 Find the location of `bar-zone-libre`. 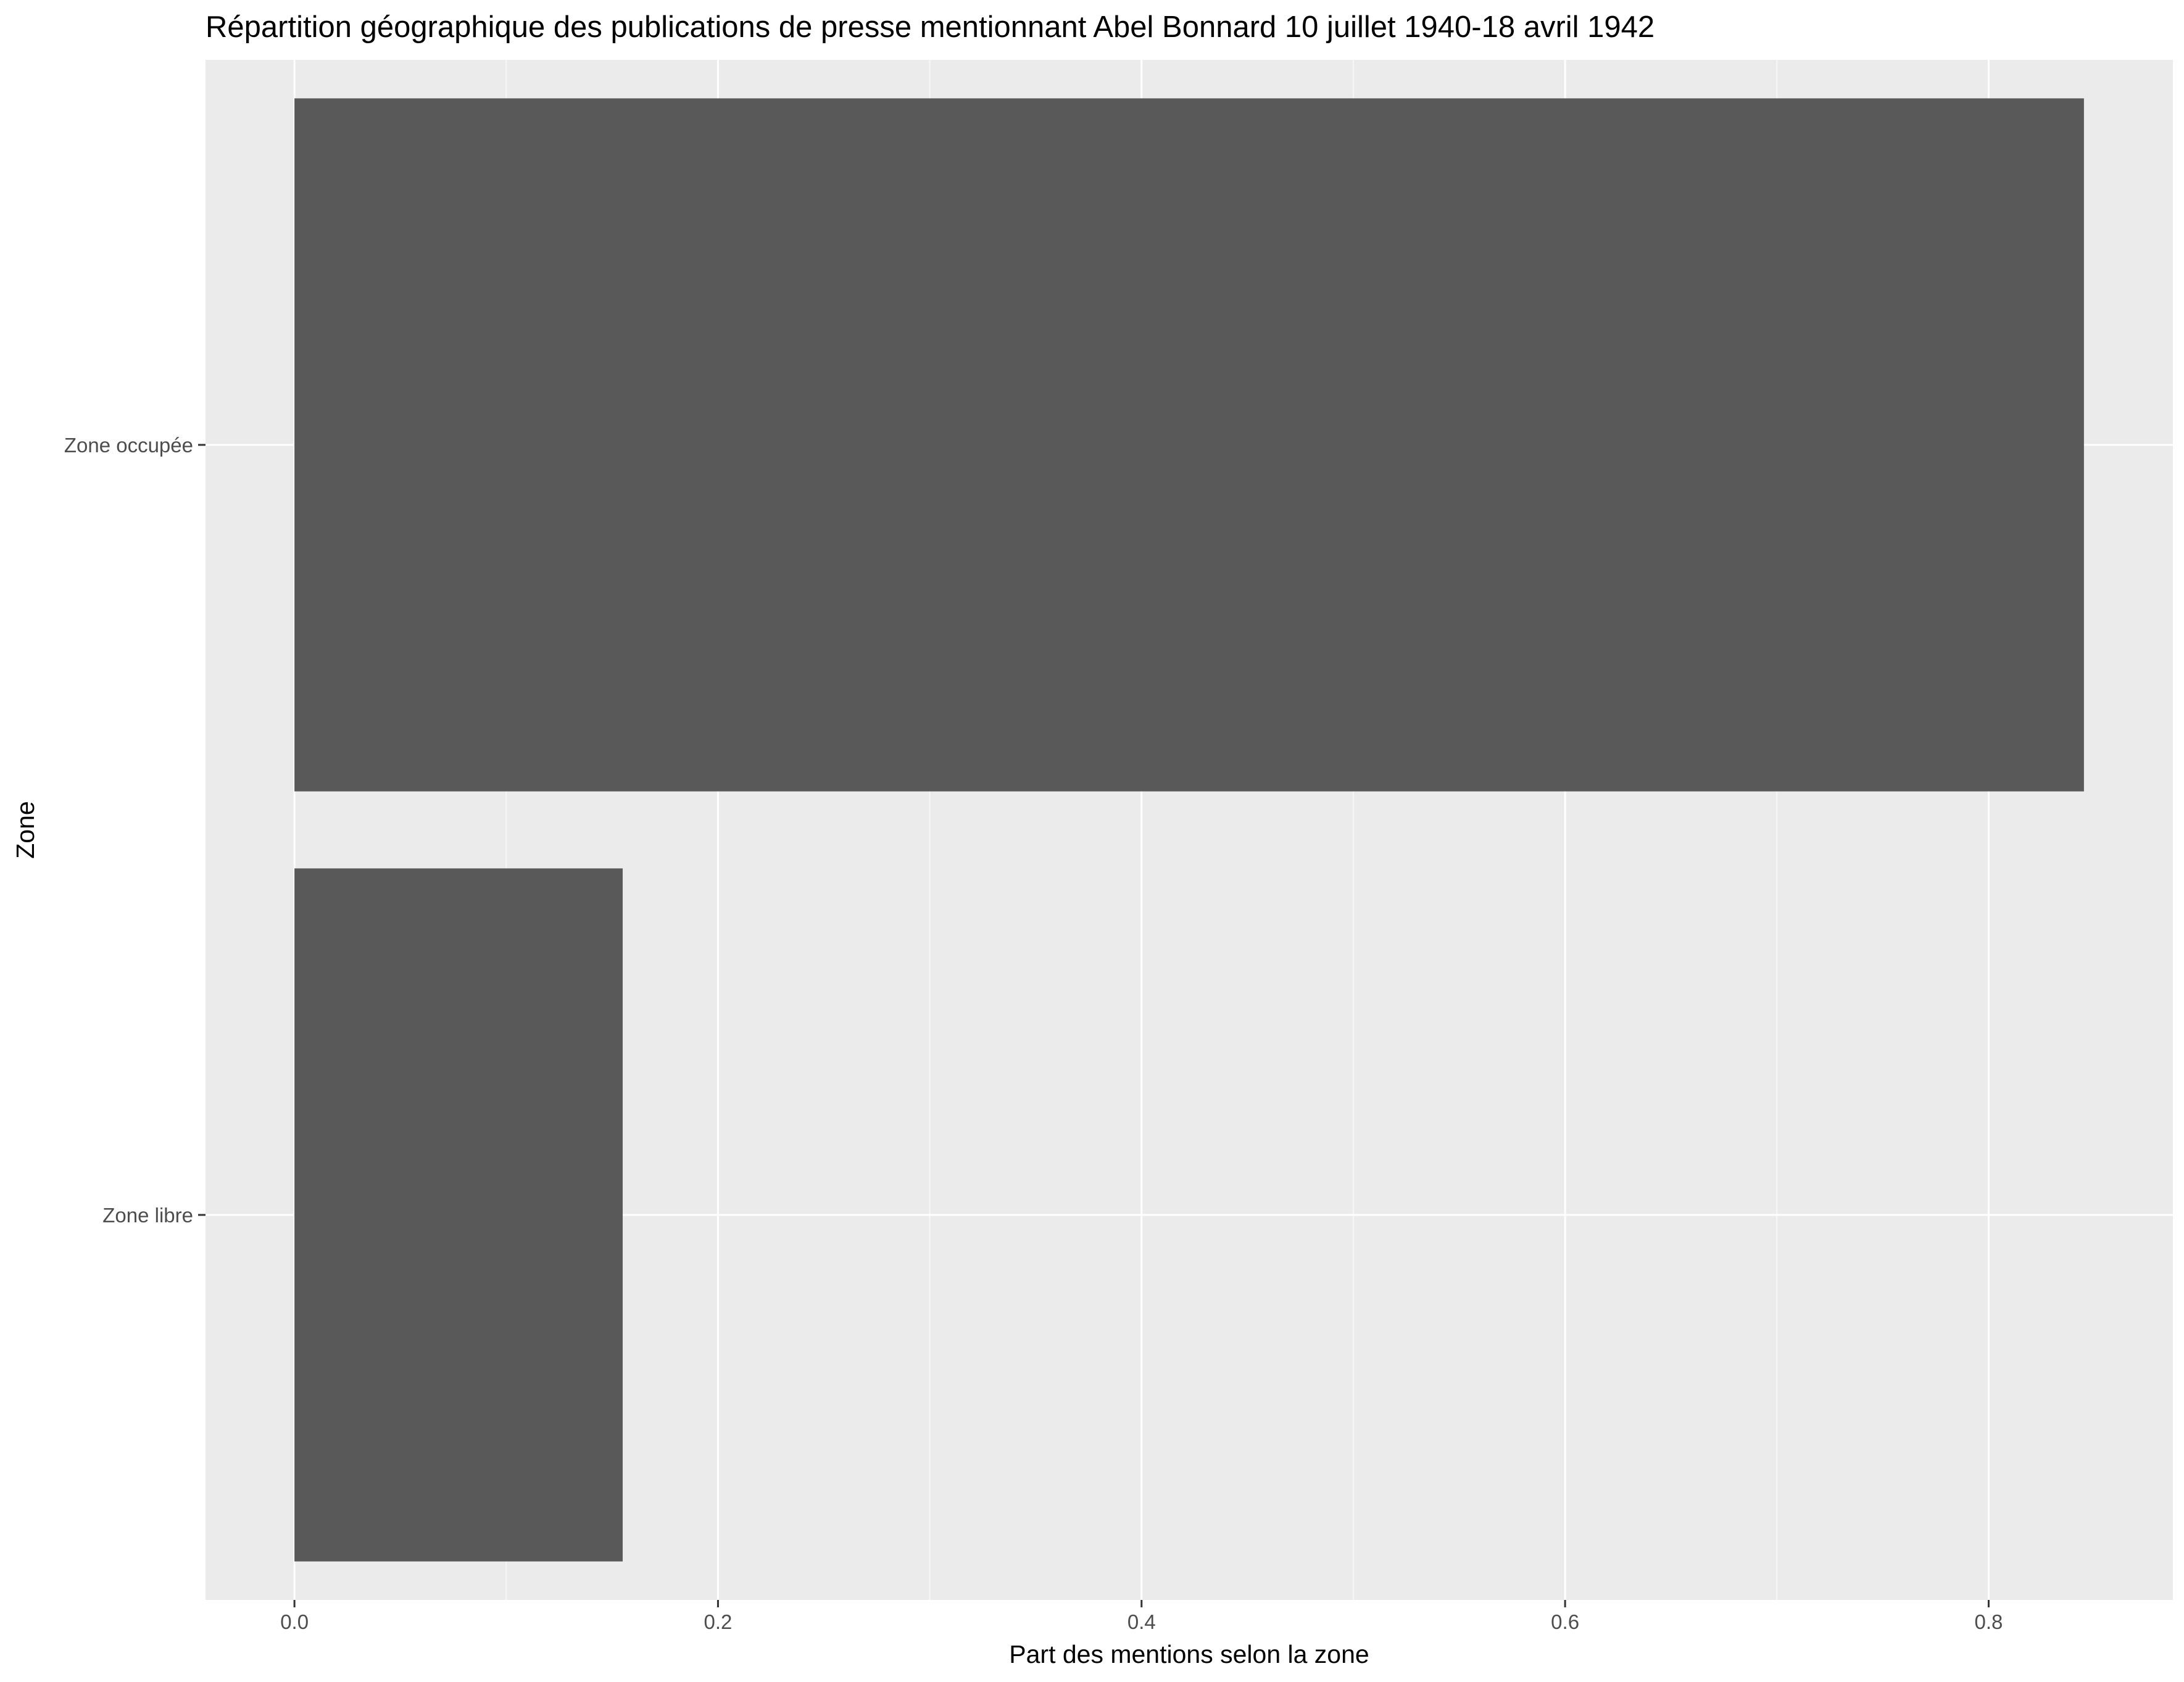

bar-zone-libre is located at coordinates (458, 1215).